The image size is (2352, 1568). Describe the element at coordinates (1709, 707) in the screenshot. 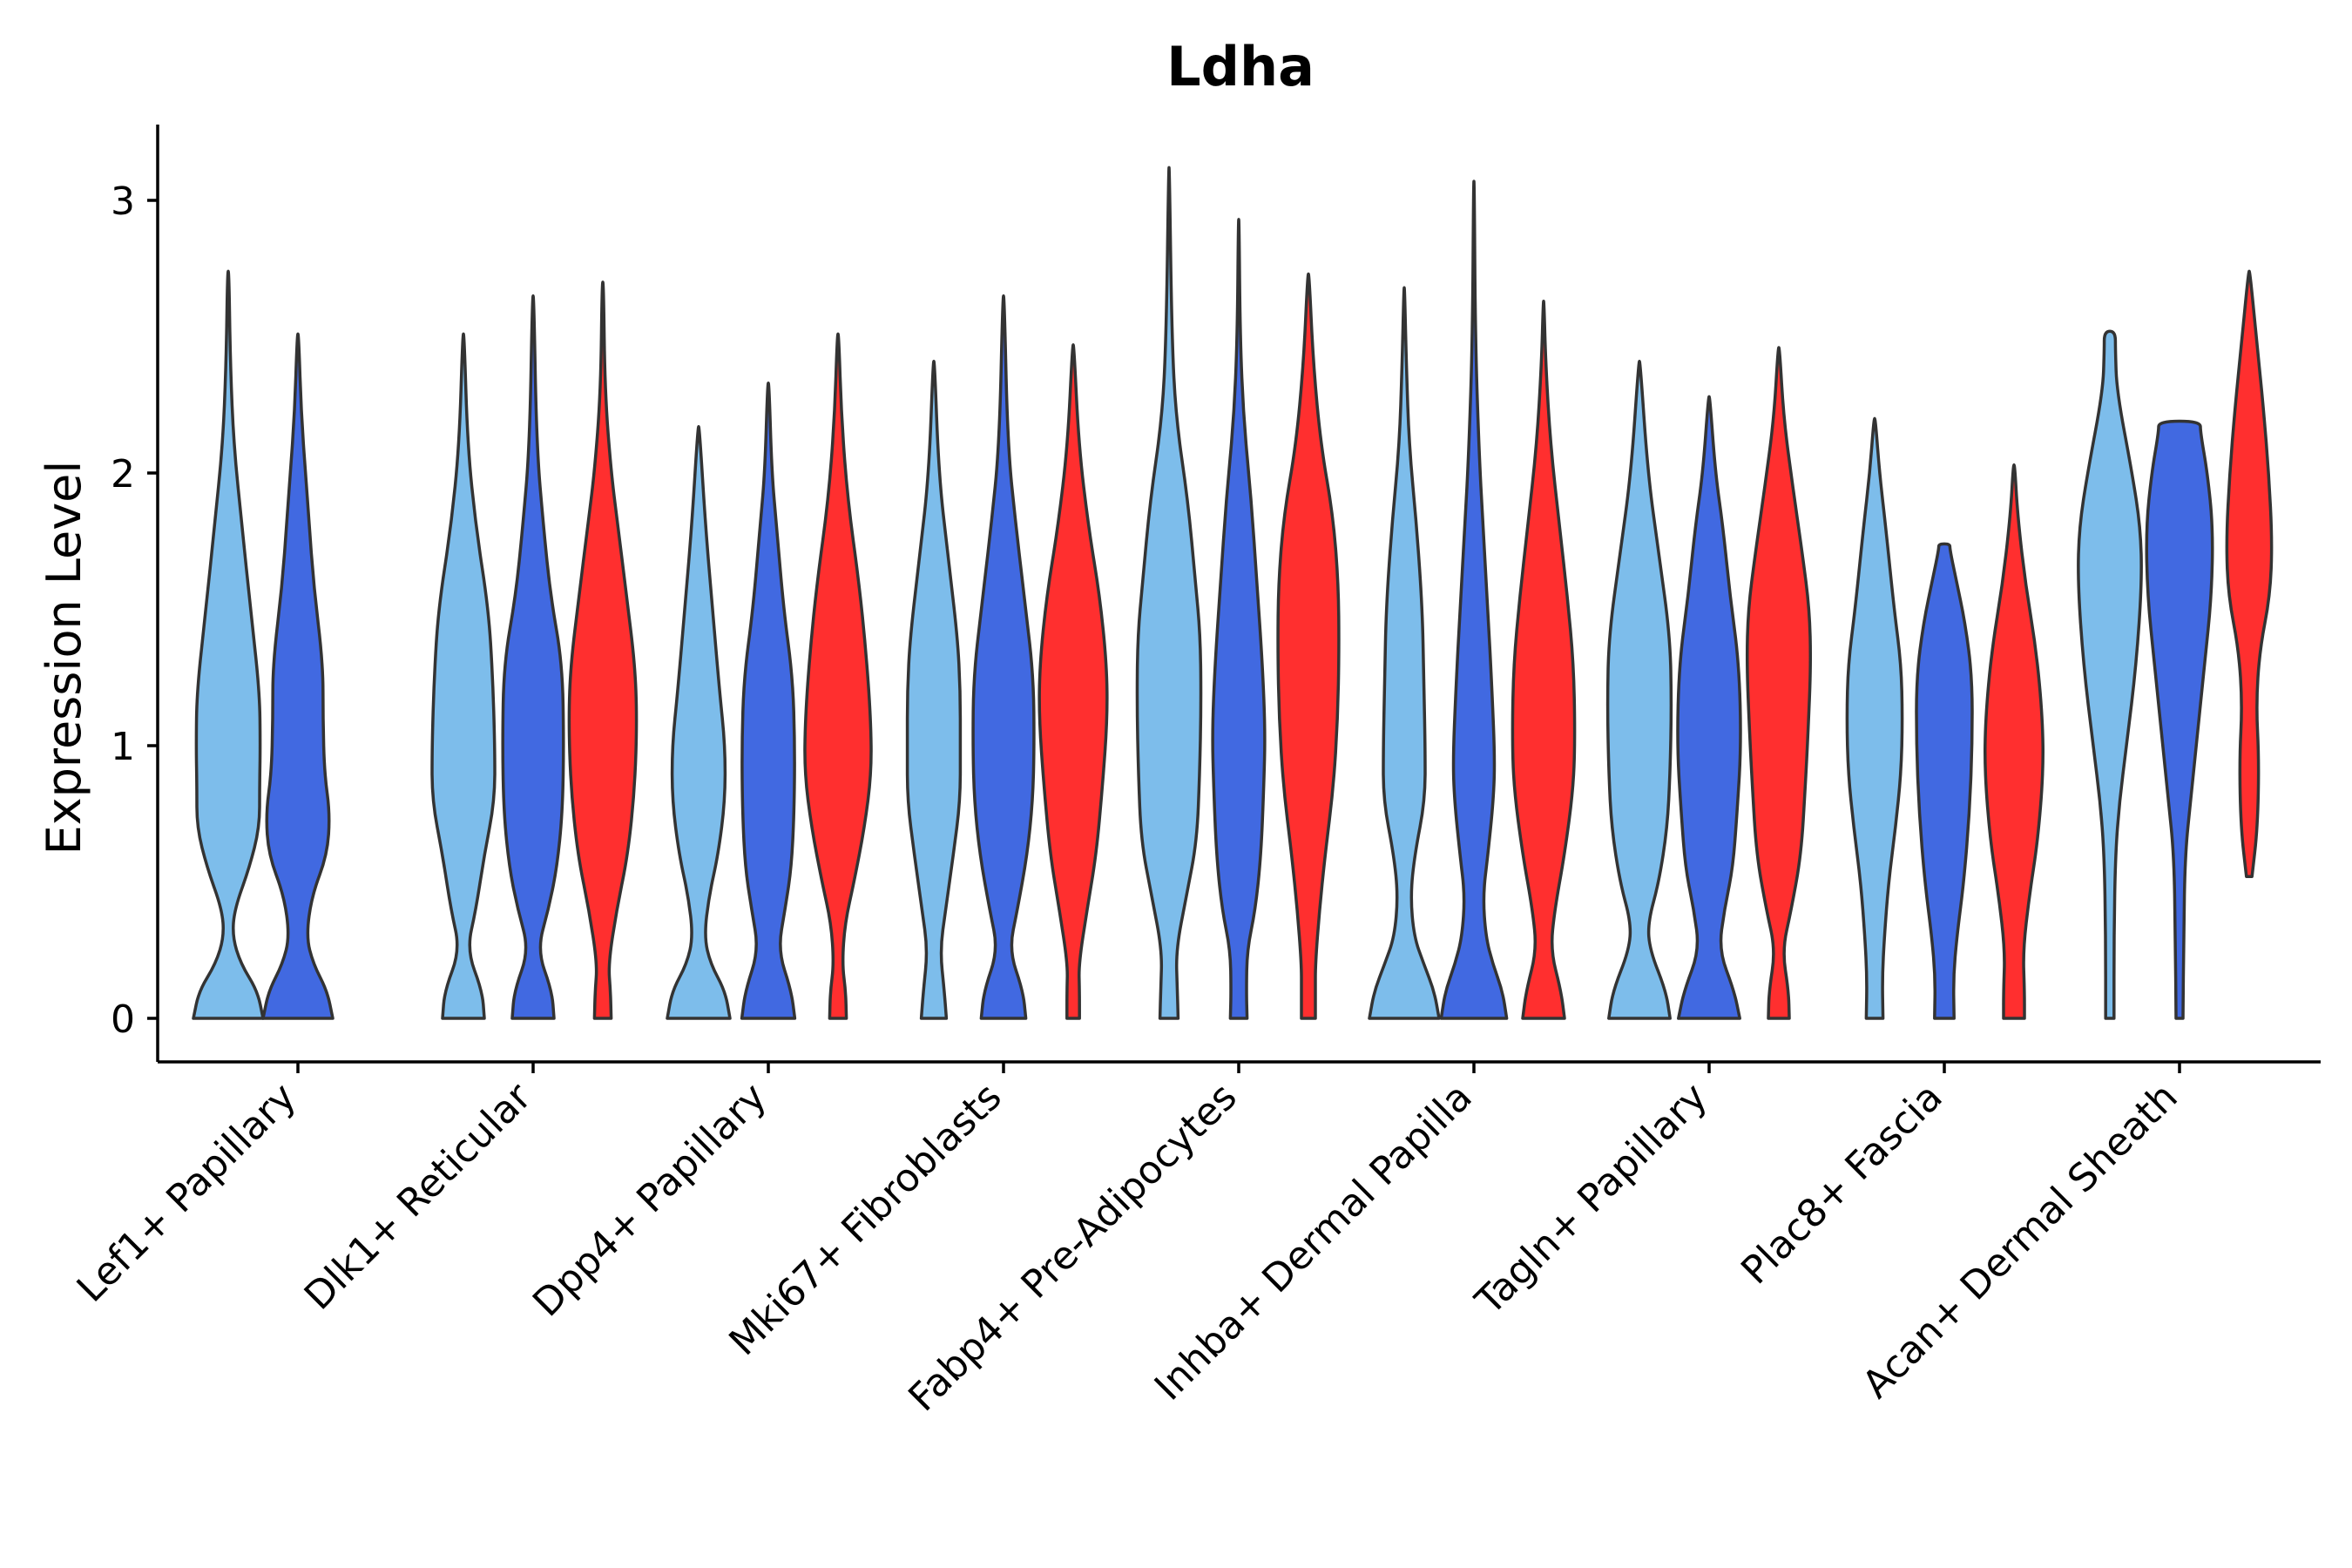

I see `violin-tagln-papillary-group2` at that location.